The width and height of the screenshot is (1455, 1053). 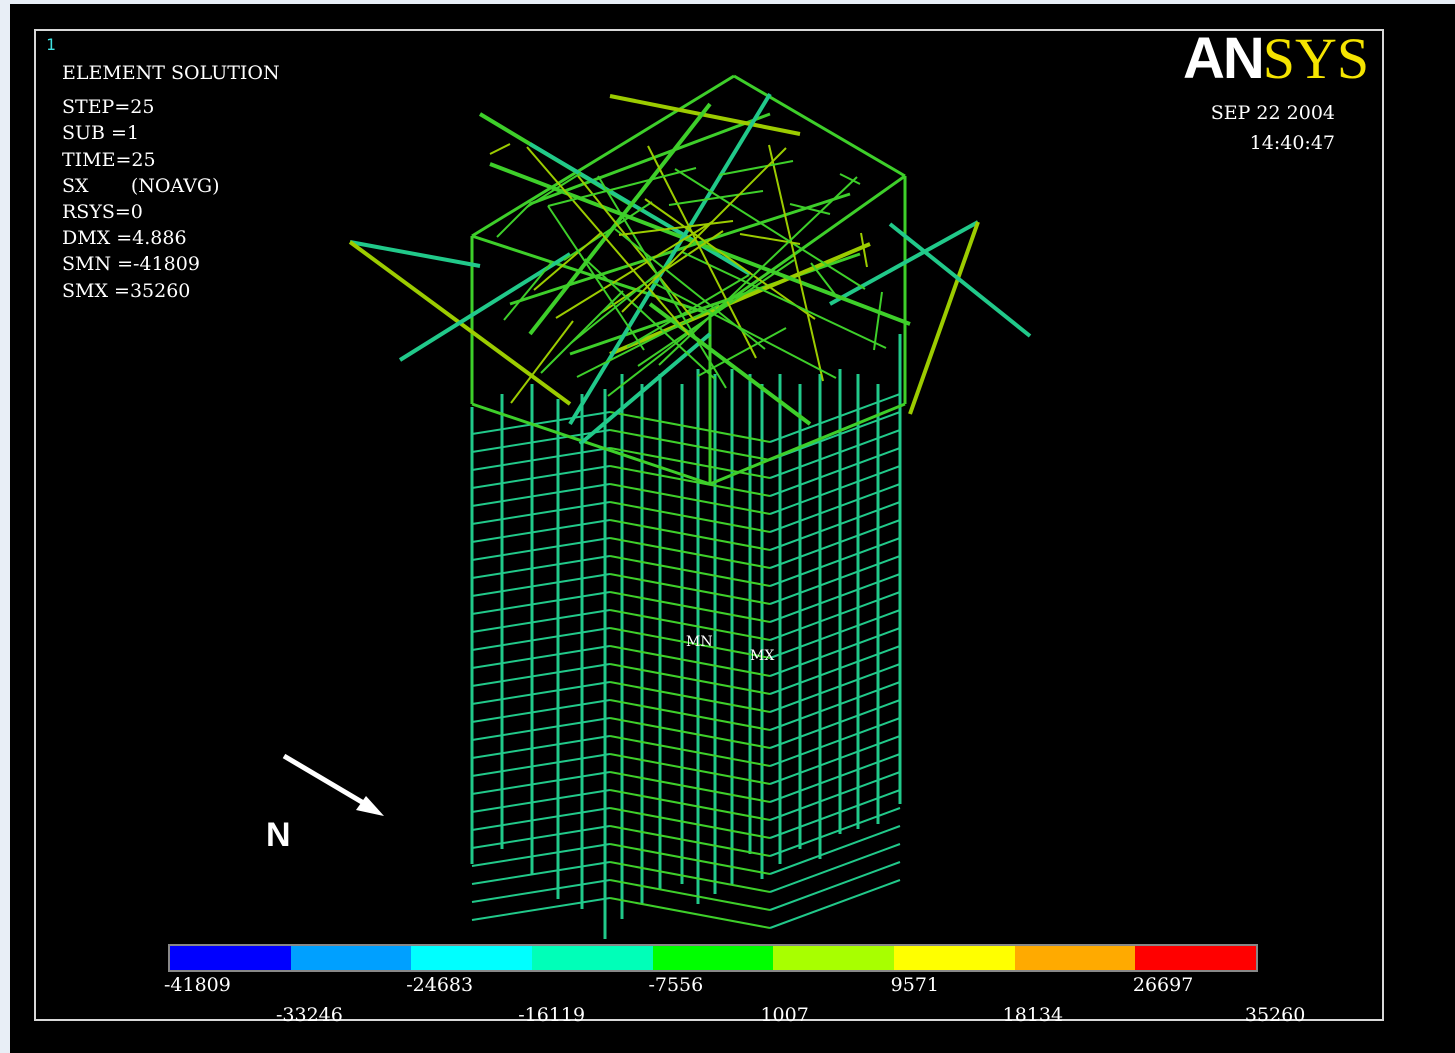 What do you see at coordinates (1292, 143) in the screenshot?
I see `timestamp-time: 14:40:47` at bounding box center [1292, 143].